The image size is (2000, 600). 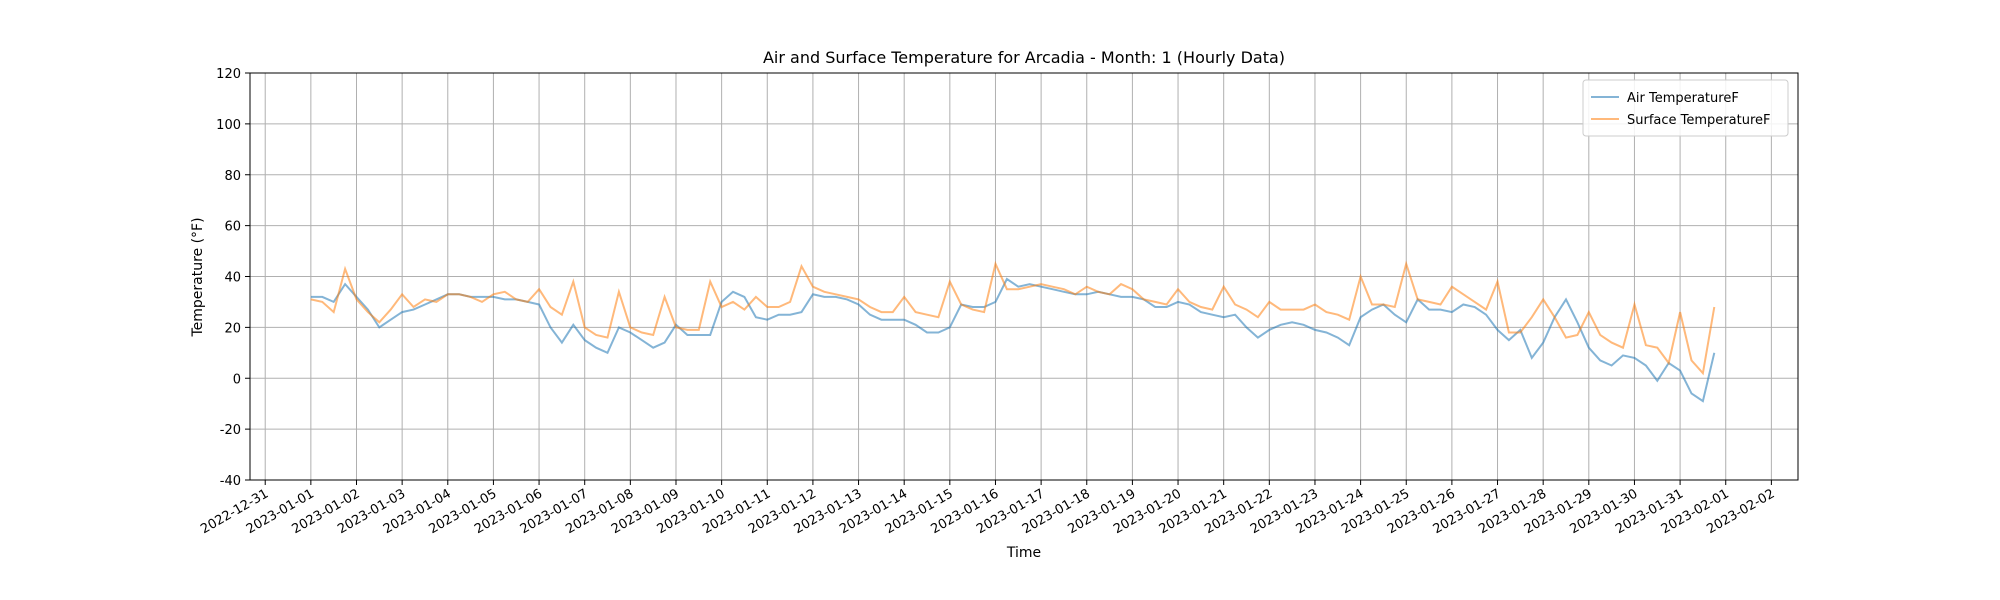 I want to click on y-tick-label: 120, so click(x=228, y=74).